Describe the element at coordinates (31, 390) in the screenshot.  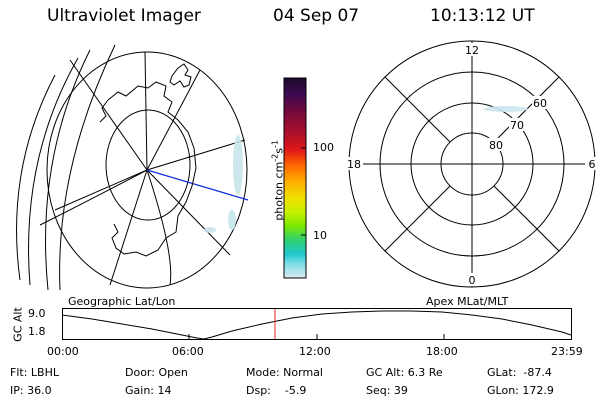
I see `ip-readout: IP: 36.0` at that location.